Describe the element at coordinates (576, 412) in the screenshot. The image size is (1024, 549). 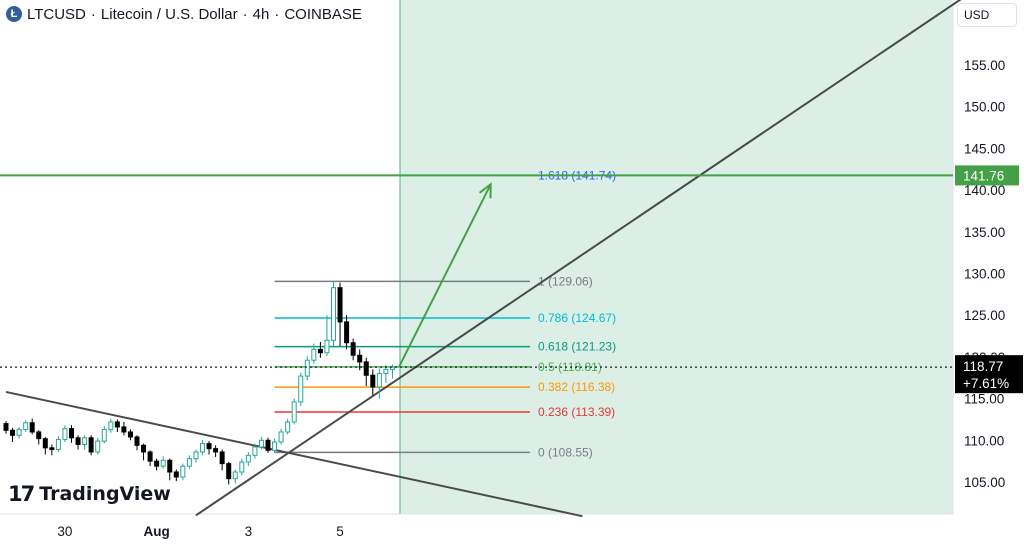
I see `fib-label-0-236: 0.236 (113.39)` at that location.